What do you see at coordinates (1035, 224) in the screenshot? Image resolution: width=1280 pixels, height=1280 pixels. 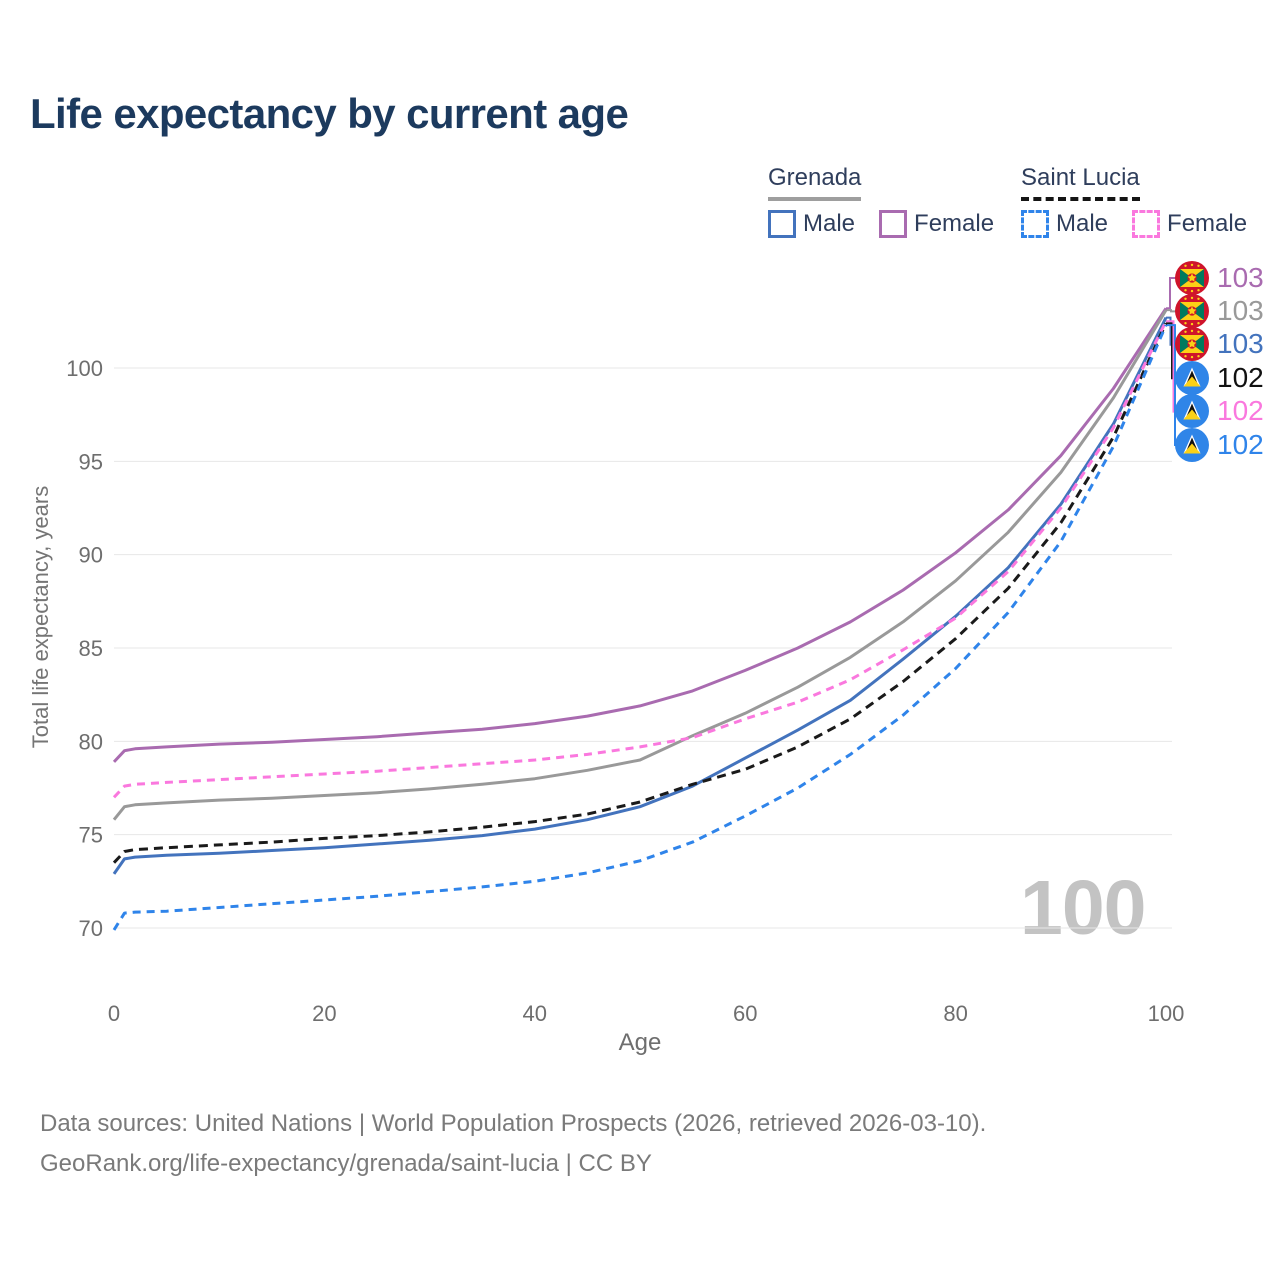 I see `saint-lucia-male-swatch-icon` at bounding box center [1035, 224].